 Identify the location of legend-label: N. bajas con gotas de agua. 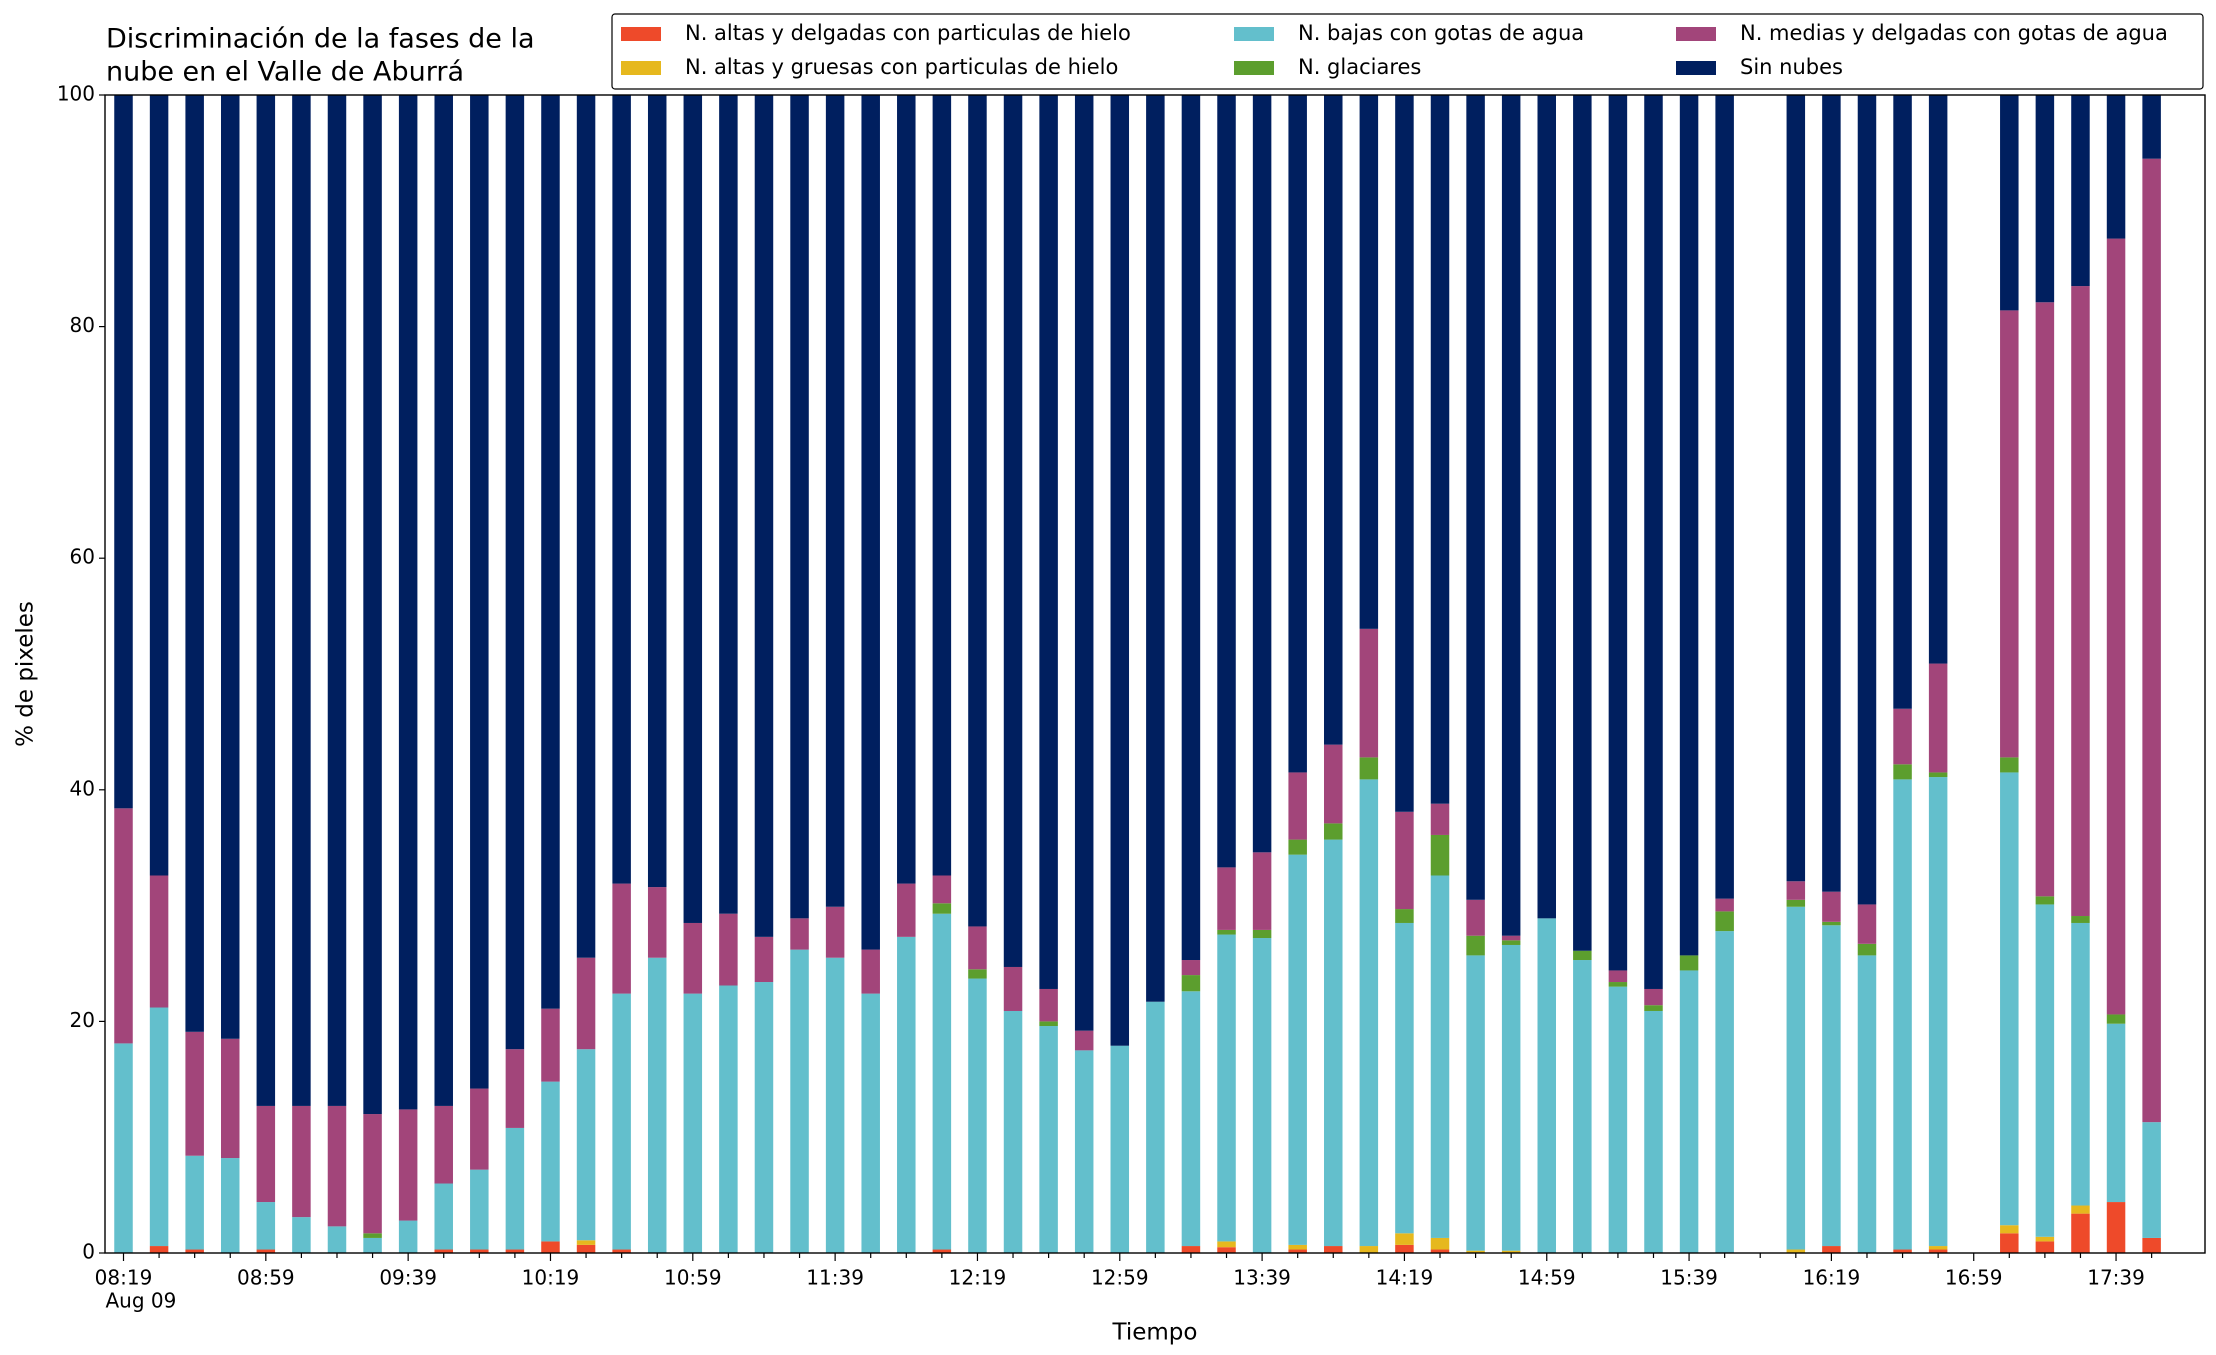
(1441, 33).